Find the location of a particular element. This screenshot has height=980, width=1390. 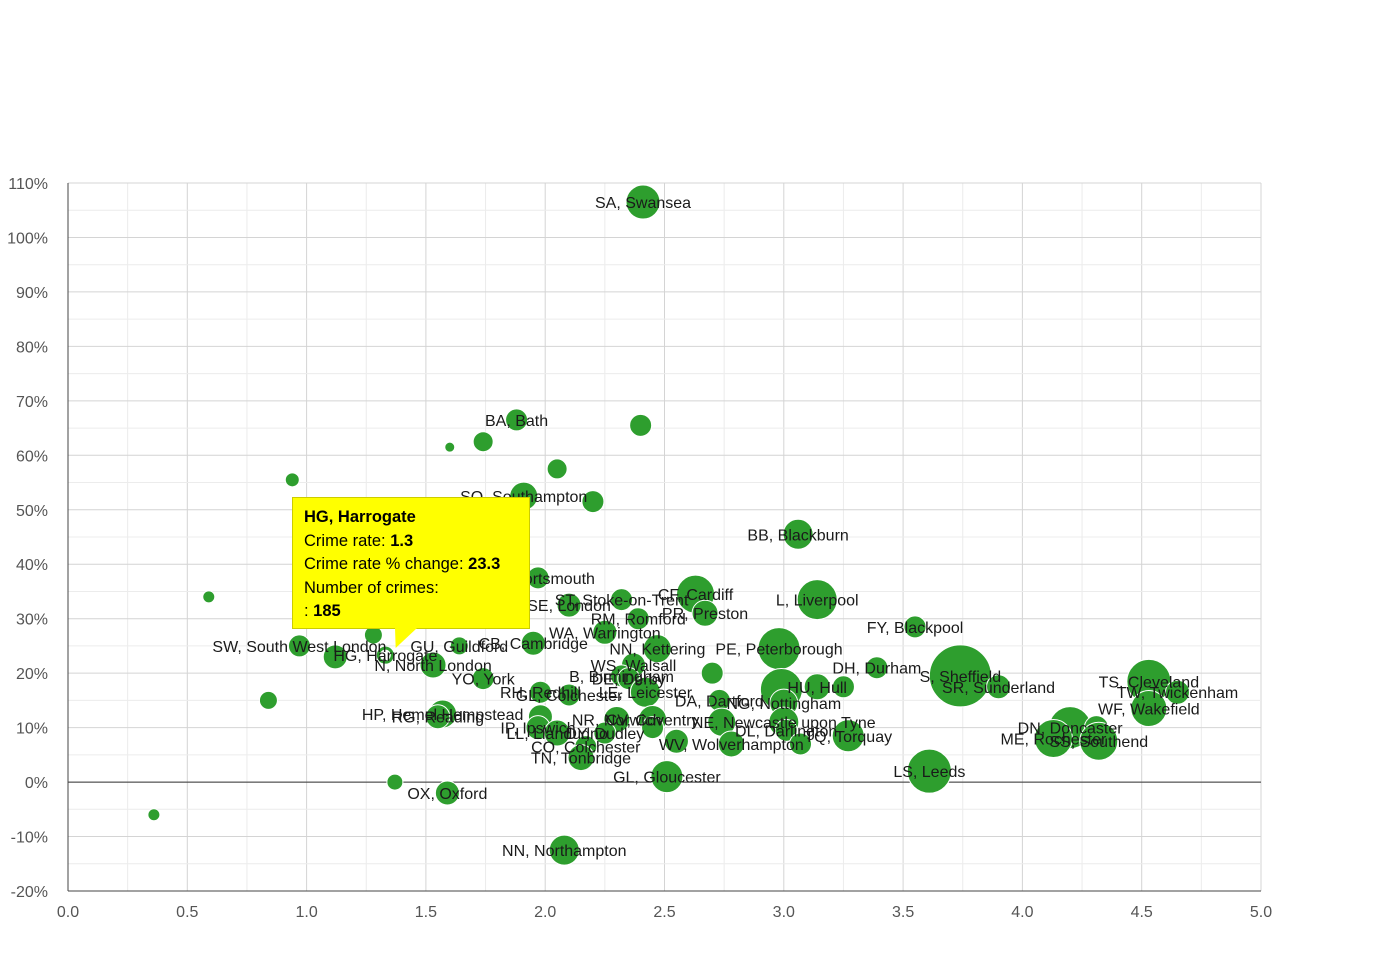

y-tick-label: 20% is located at coordinates (32, 674).